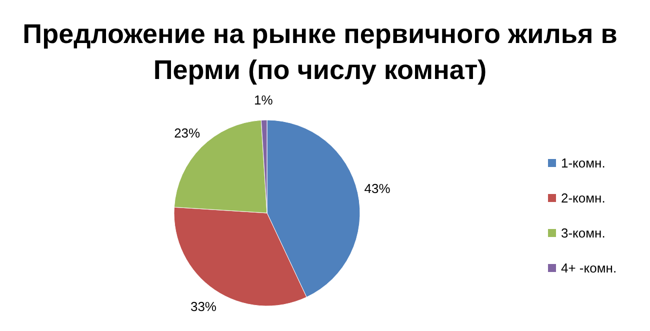  What do you see at coordinates (264, 100) in the screenshot?
I see `data-label: 1%` at bounding box center [264, 100].